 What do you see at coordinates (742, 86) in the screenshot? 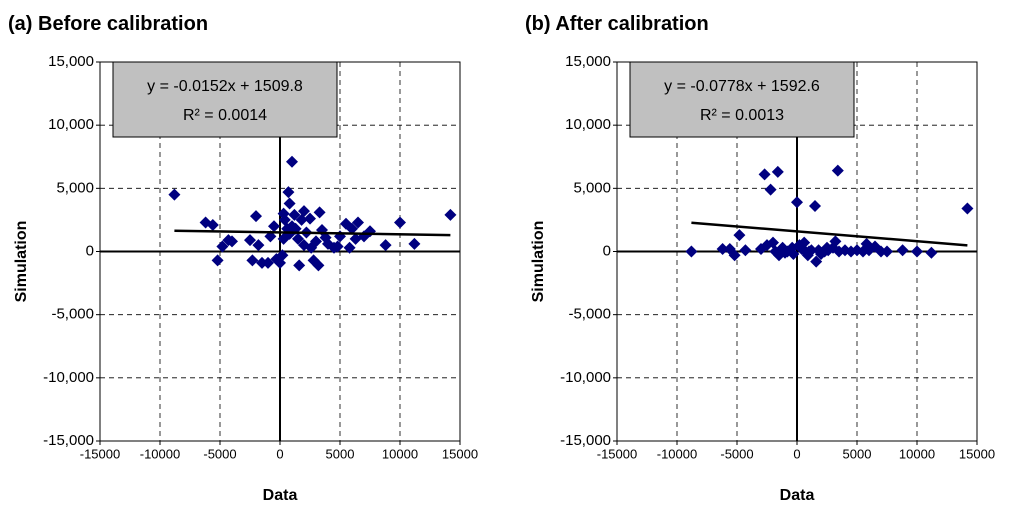
I see `trendline-equation: y = -0.0778x + 1592.6` at bounding box center [742, 86].